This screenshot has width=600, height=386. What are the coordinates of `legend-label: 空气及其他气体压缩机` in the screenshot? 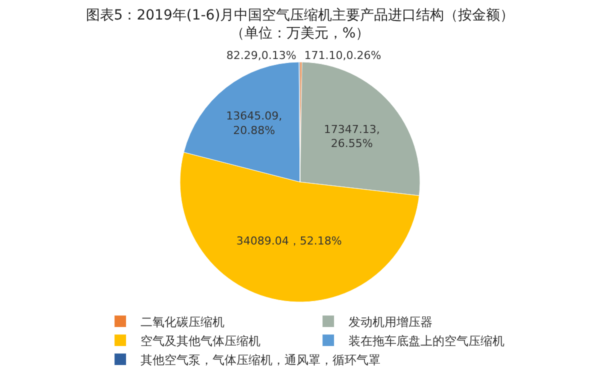 It's located at (200, 341).